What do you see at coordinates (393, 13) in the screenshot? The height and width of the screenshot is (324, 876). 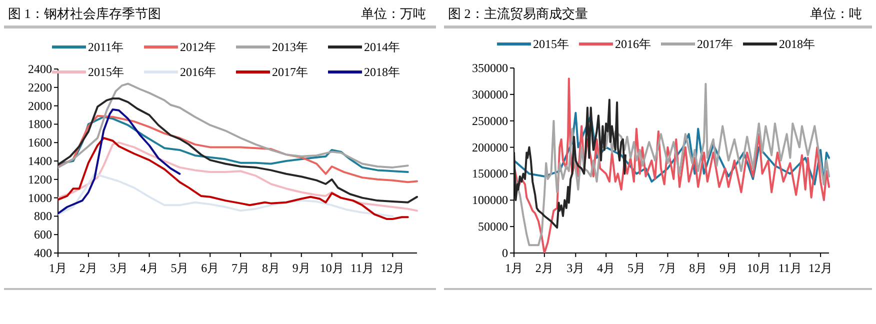 I see `chart-subtitle: 单位：万吨` at bounding box center [393, 13].